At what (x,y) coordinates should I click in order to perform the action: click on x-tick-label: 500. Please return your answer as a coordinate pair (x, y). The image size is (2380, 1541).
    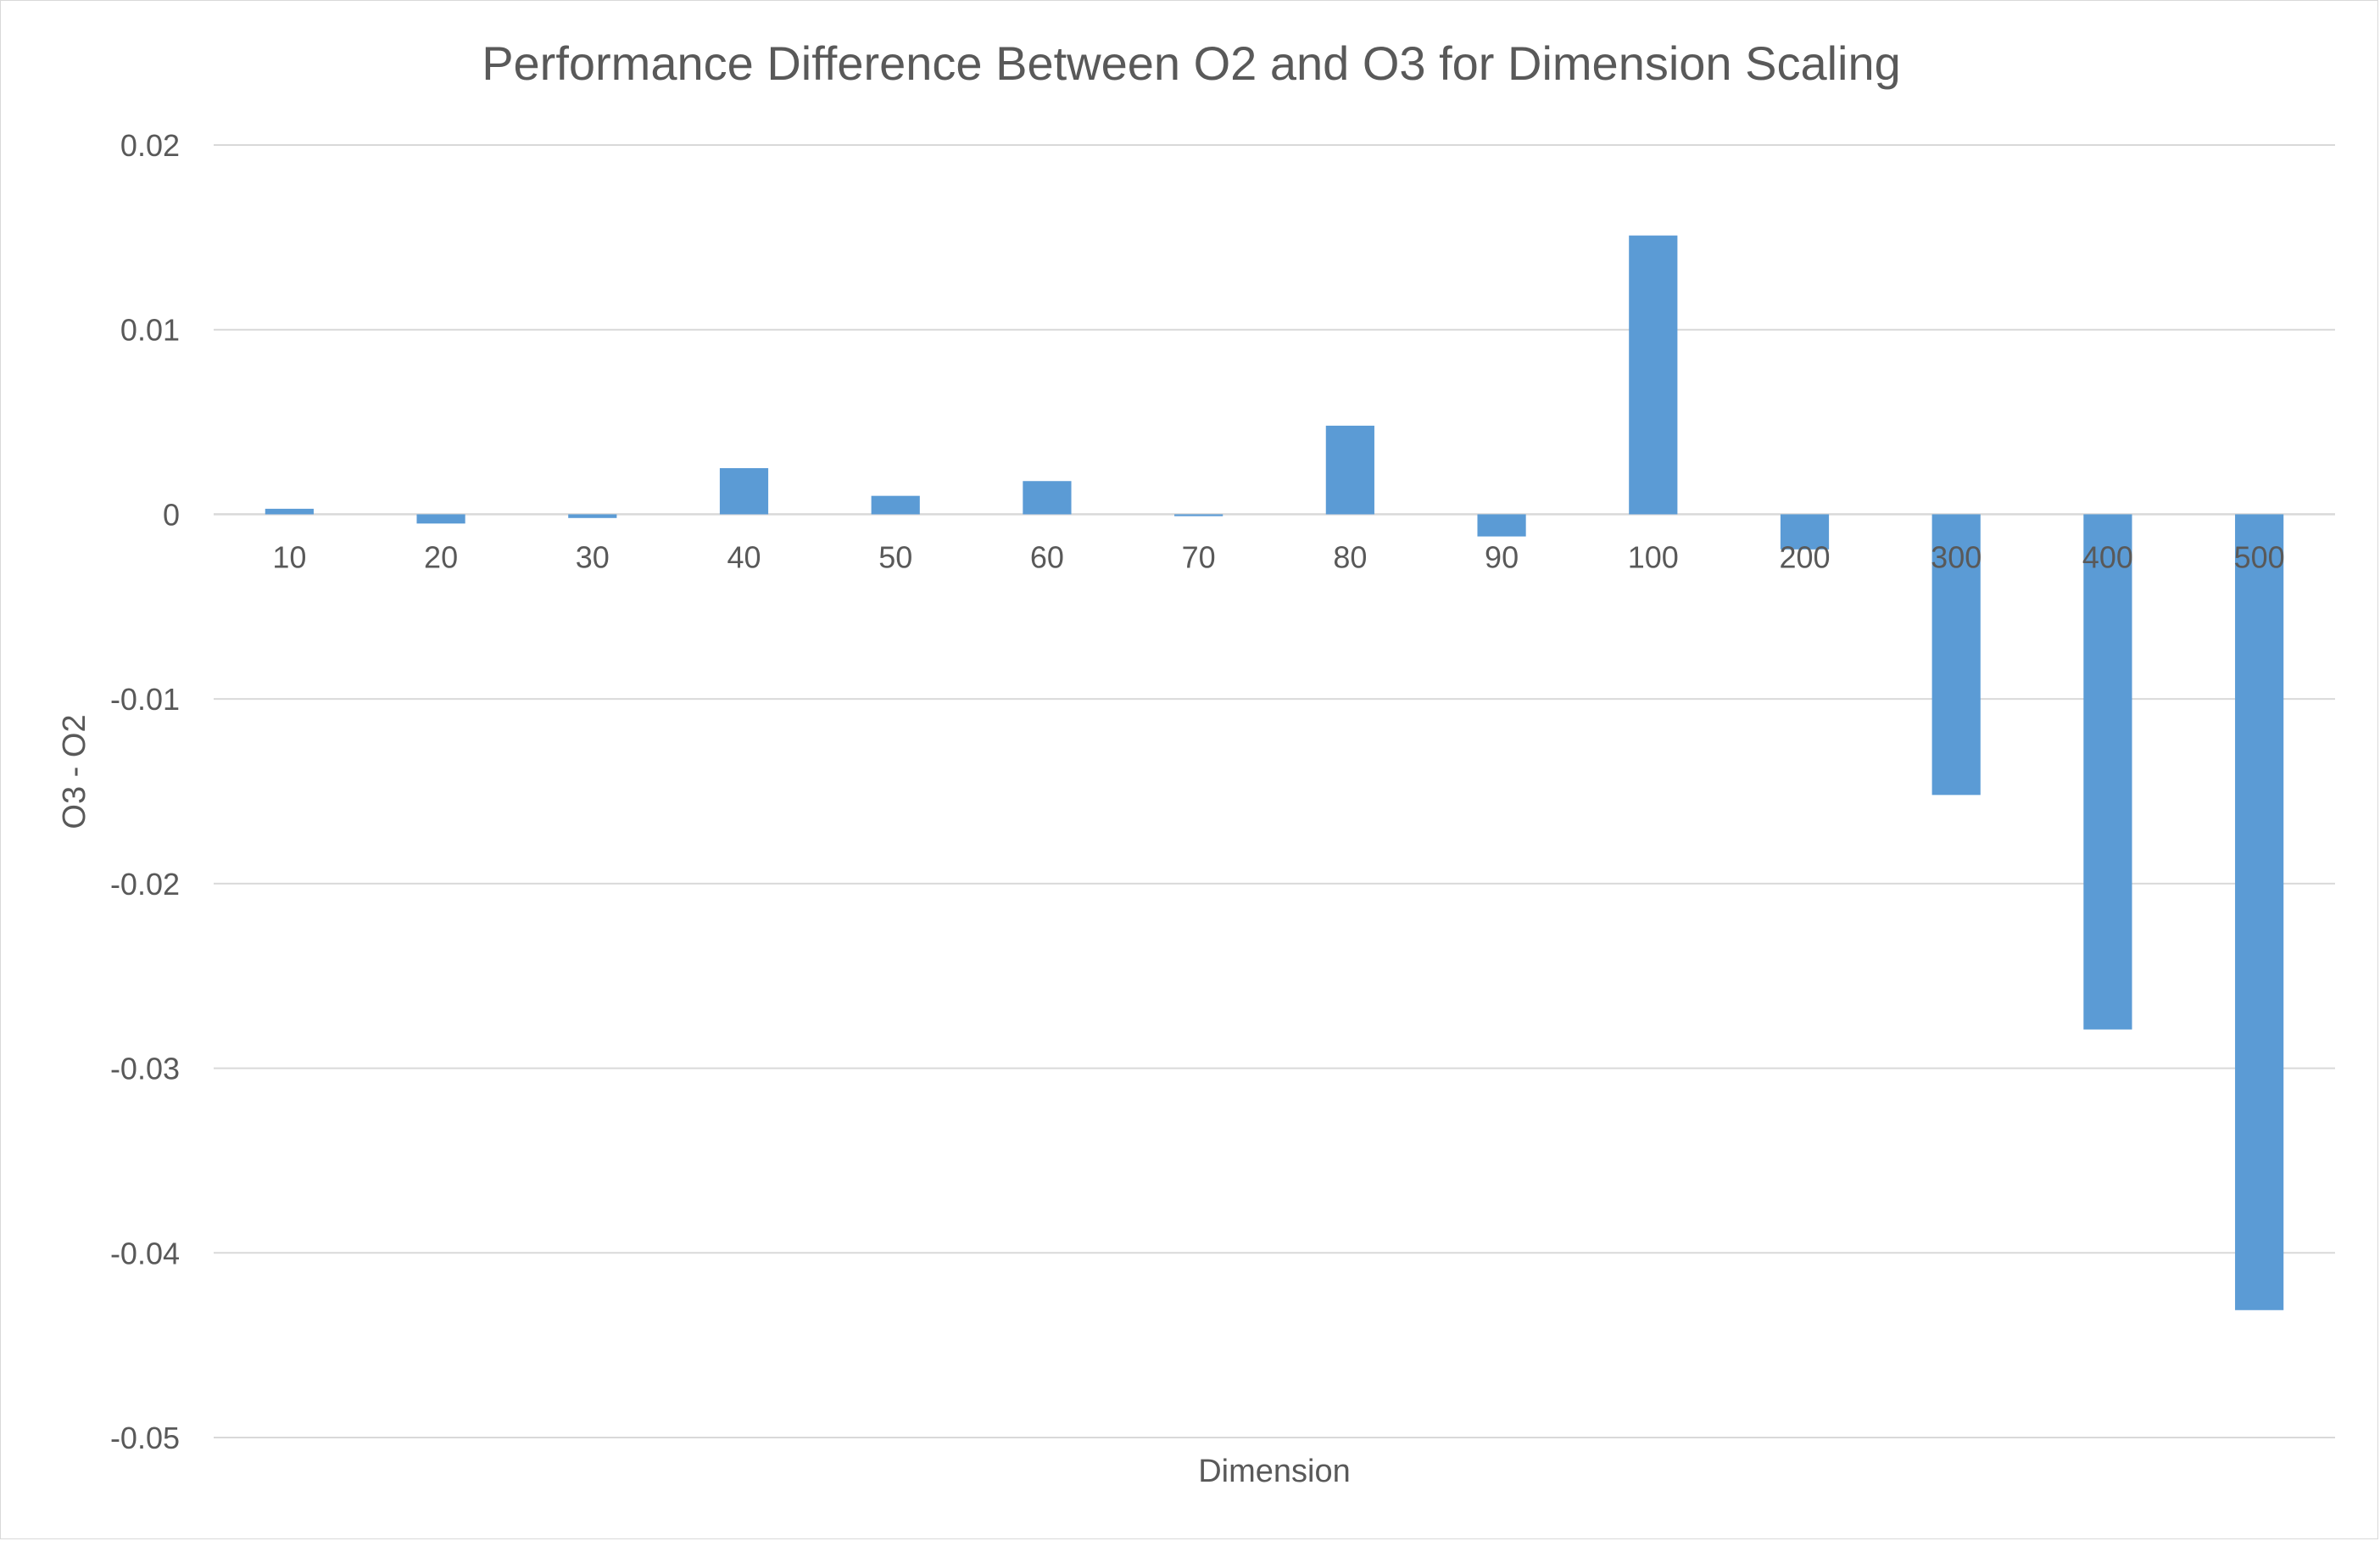
    Looking at the image, I should click on (2259, 556).